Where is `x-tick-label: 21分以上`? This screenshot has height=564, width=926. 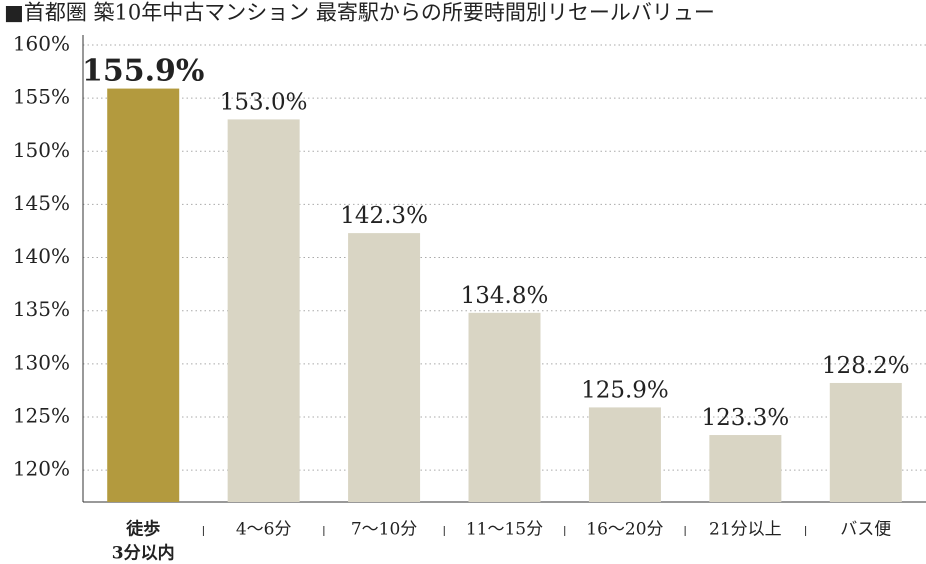 x-tick-label: 21分以上 is located at coordinates (745, 530).